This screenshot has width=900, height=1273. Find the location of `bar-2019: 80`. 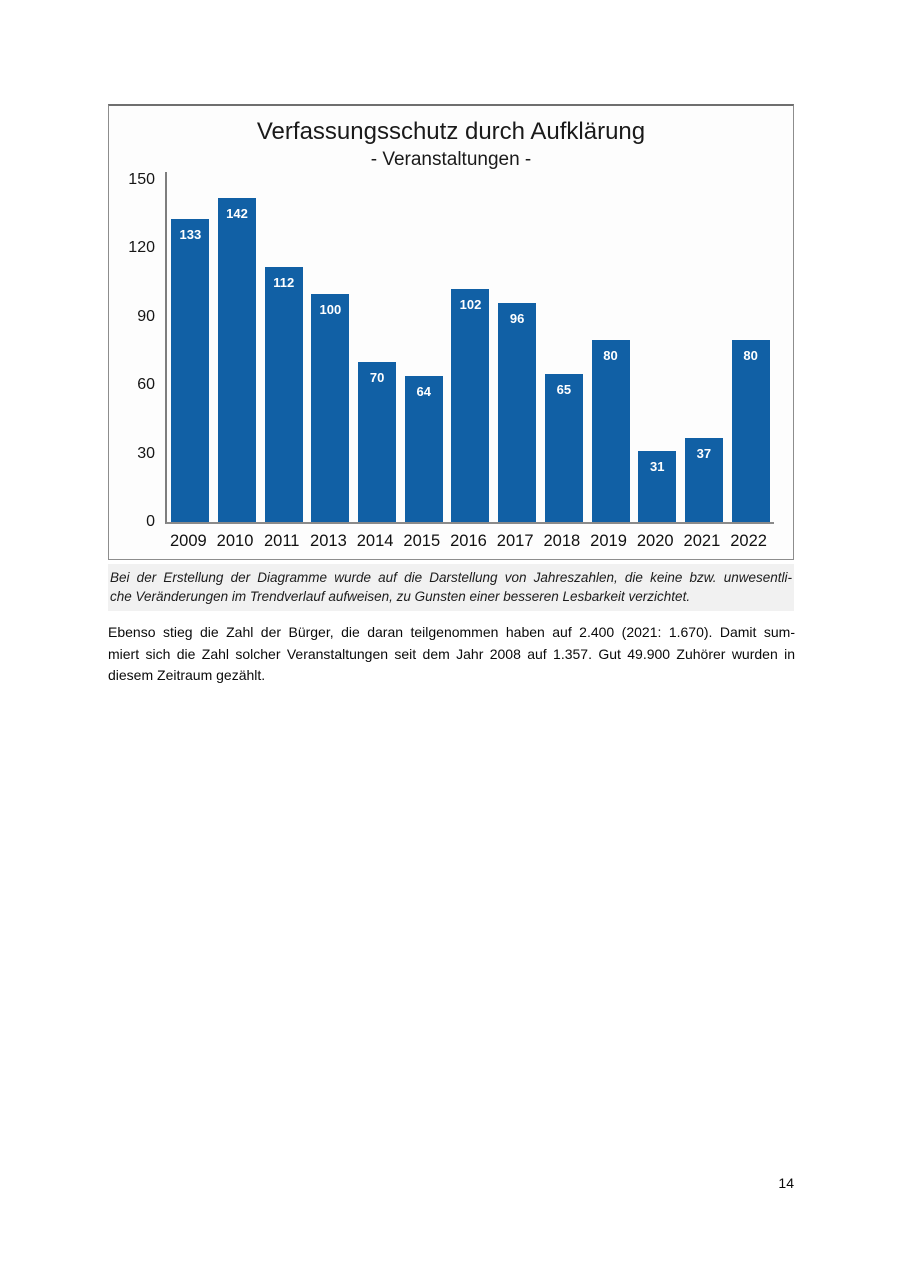

bar-2019: 80 is located at coordinates (610, 430).